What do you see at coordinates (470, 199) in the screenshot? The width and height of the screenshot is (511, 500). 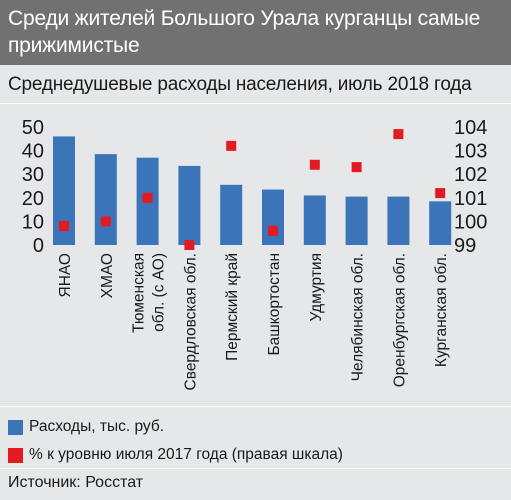 I see `y-right-tick-label: 101` at bounding box center [470, 199].